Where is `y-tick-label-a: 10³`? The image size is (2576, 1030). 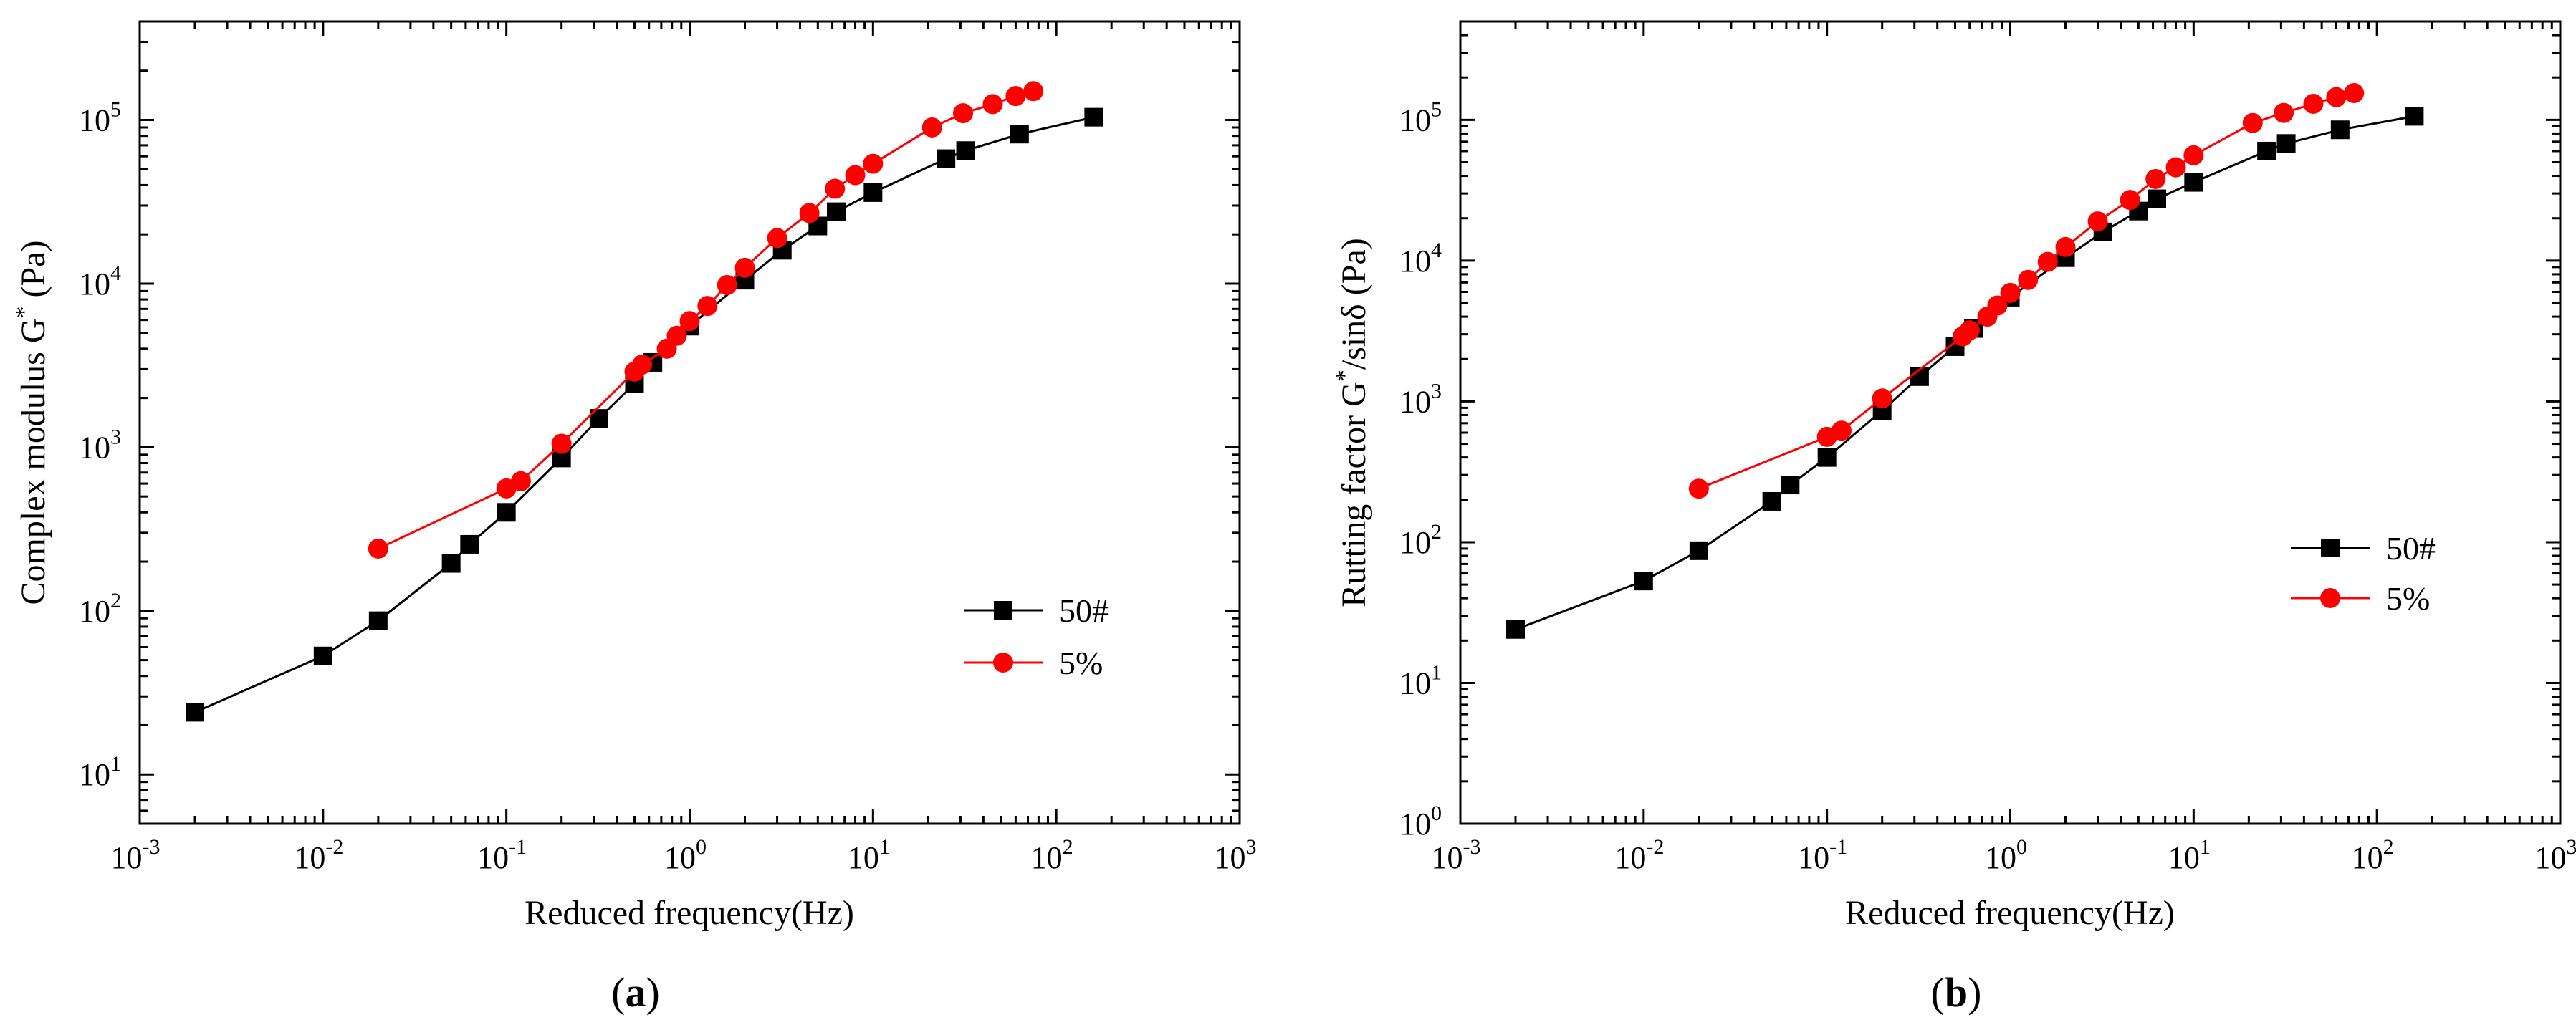 y-tick-label-a: 10³ is located at coordinates (100, 445).